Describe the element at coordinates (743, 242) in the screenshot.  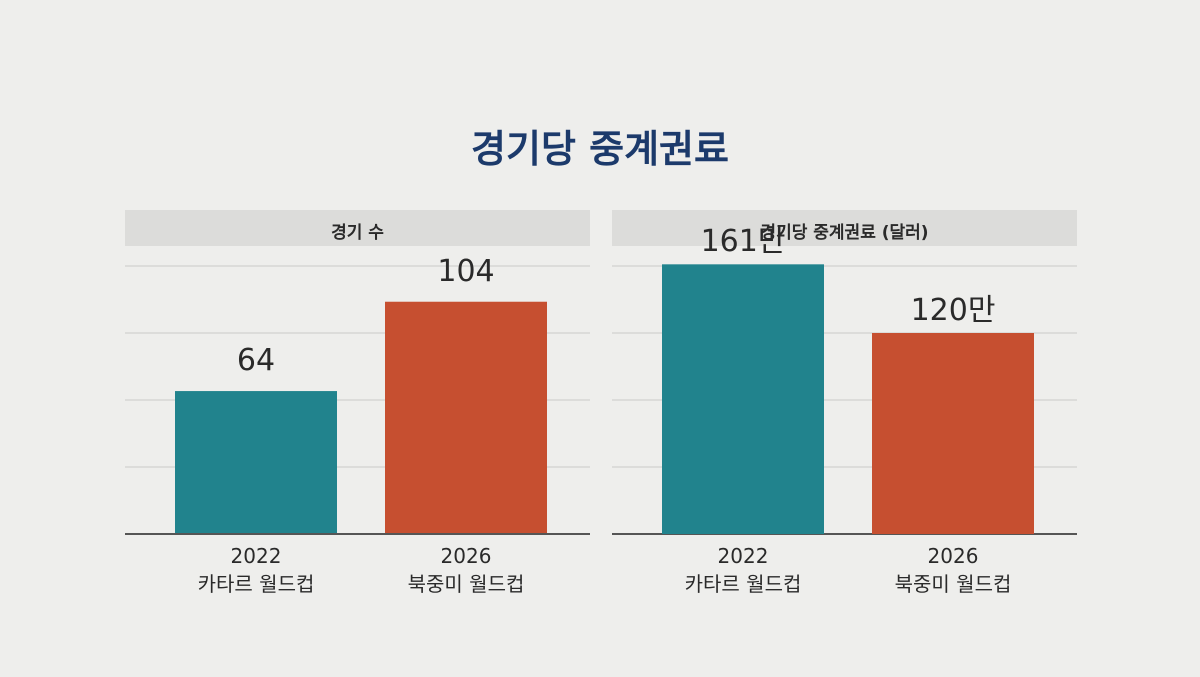
I see `value-label: 161만` at that location.